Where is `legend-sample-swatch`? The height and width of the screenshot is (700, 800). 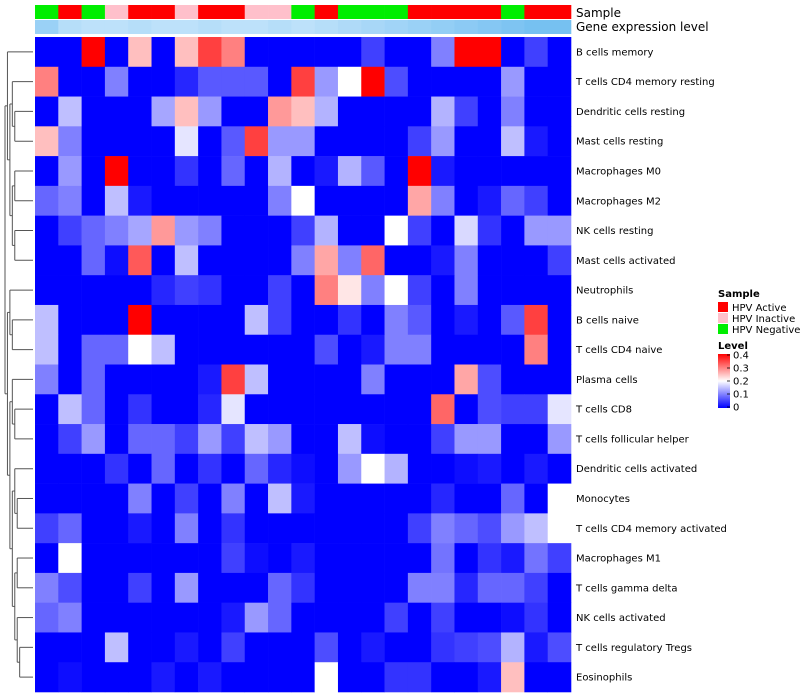
legend-sample-swatch is located at coordinates (723, 318).